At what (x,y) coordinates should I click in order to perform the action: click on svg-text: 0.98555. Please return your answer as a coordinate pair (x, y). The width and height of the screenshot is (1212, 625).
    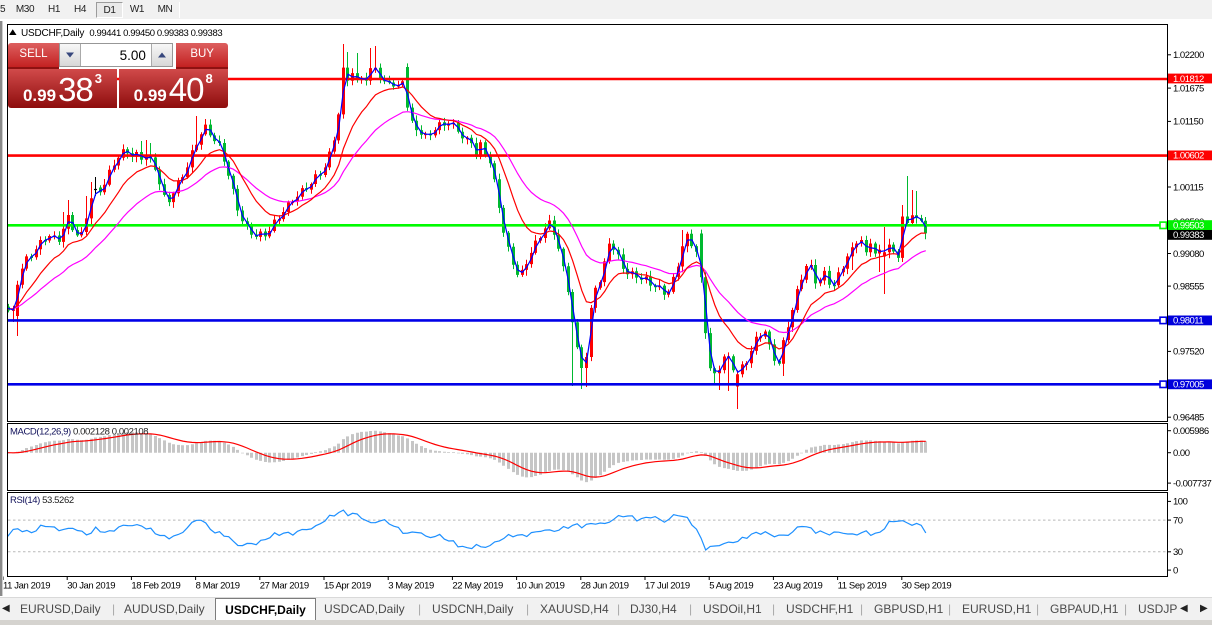
    Looking at the image, I should click on (1188, 286).